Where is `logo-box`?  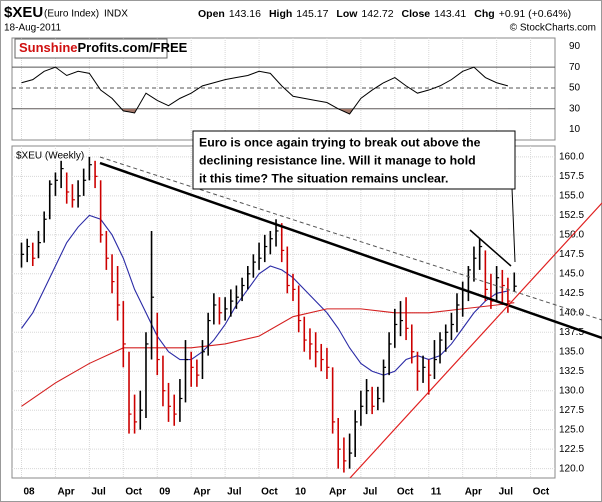 logo-box is located at coordinates (91, 48).